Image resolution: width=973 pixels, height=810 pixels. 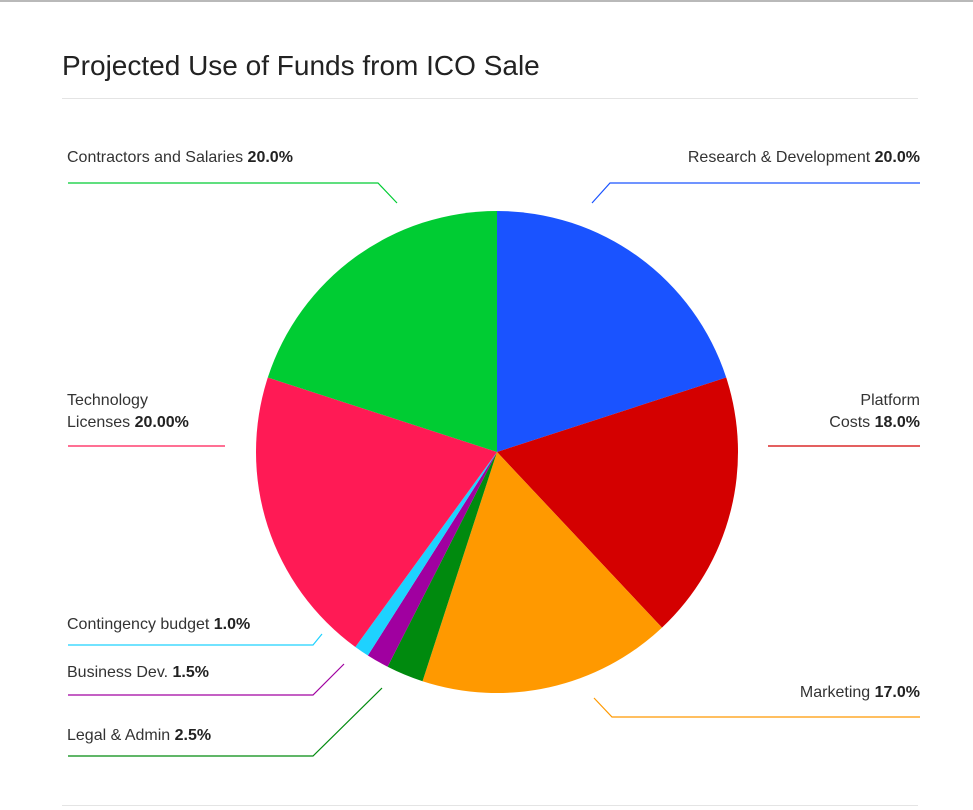 I want to click on value-label: 20.00%, so click(x=161, y=422).